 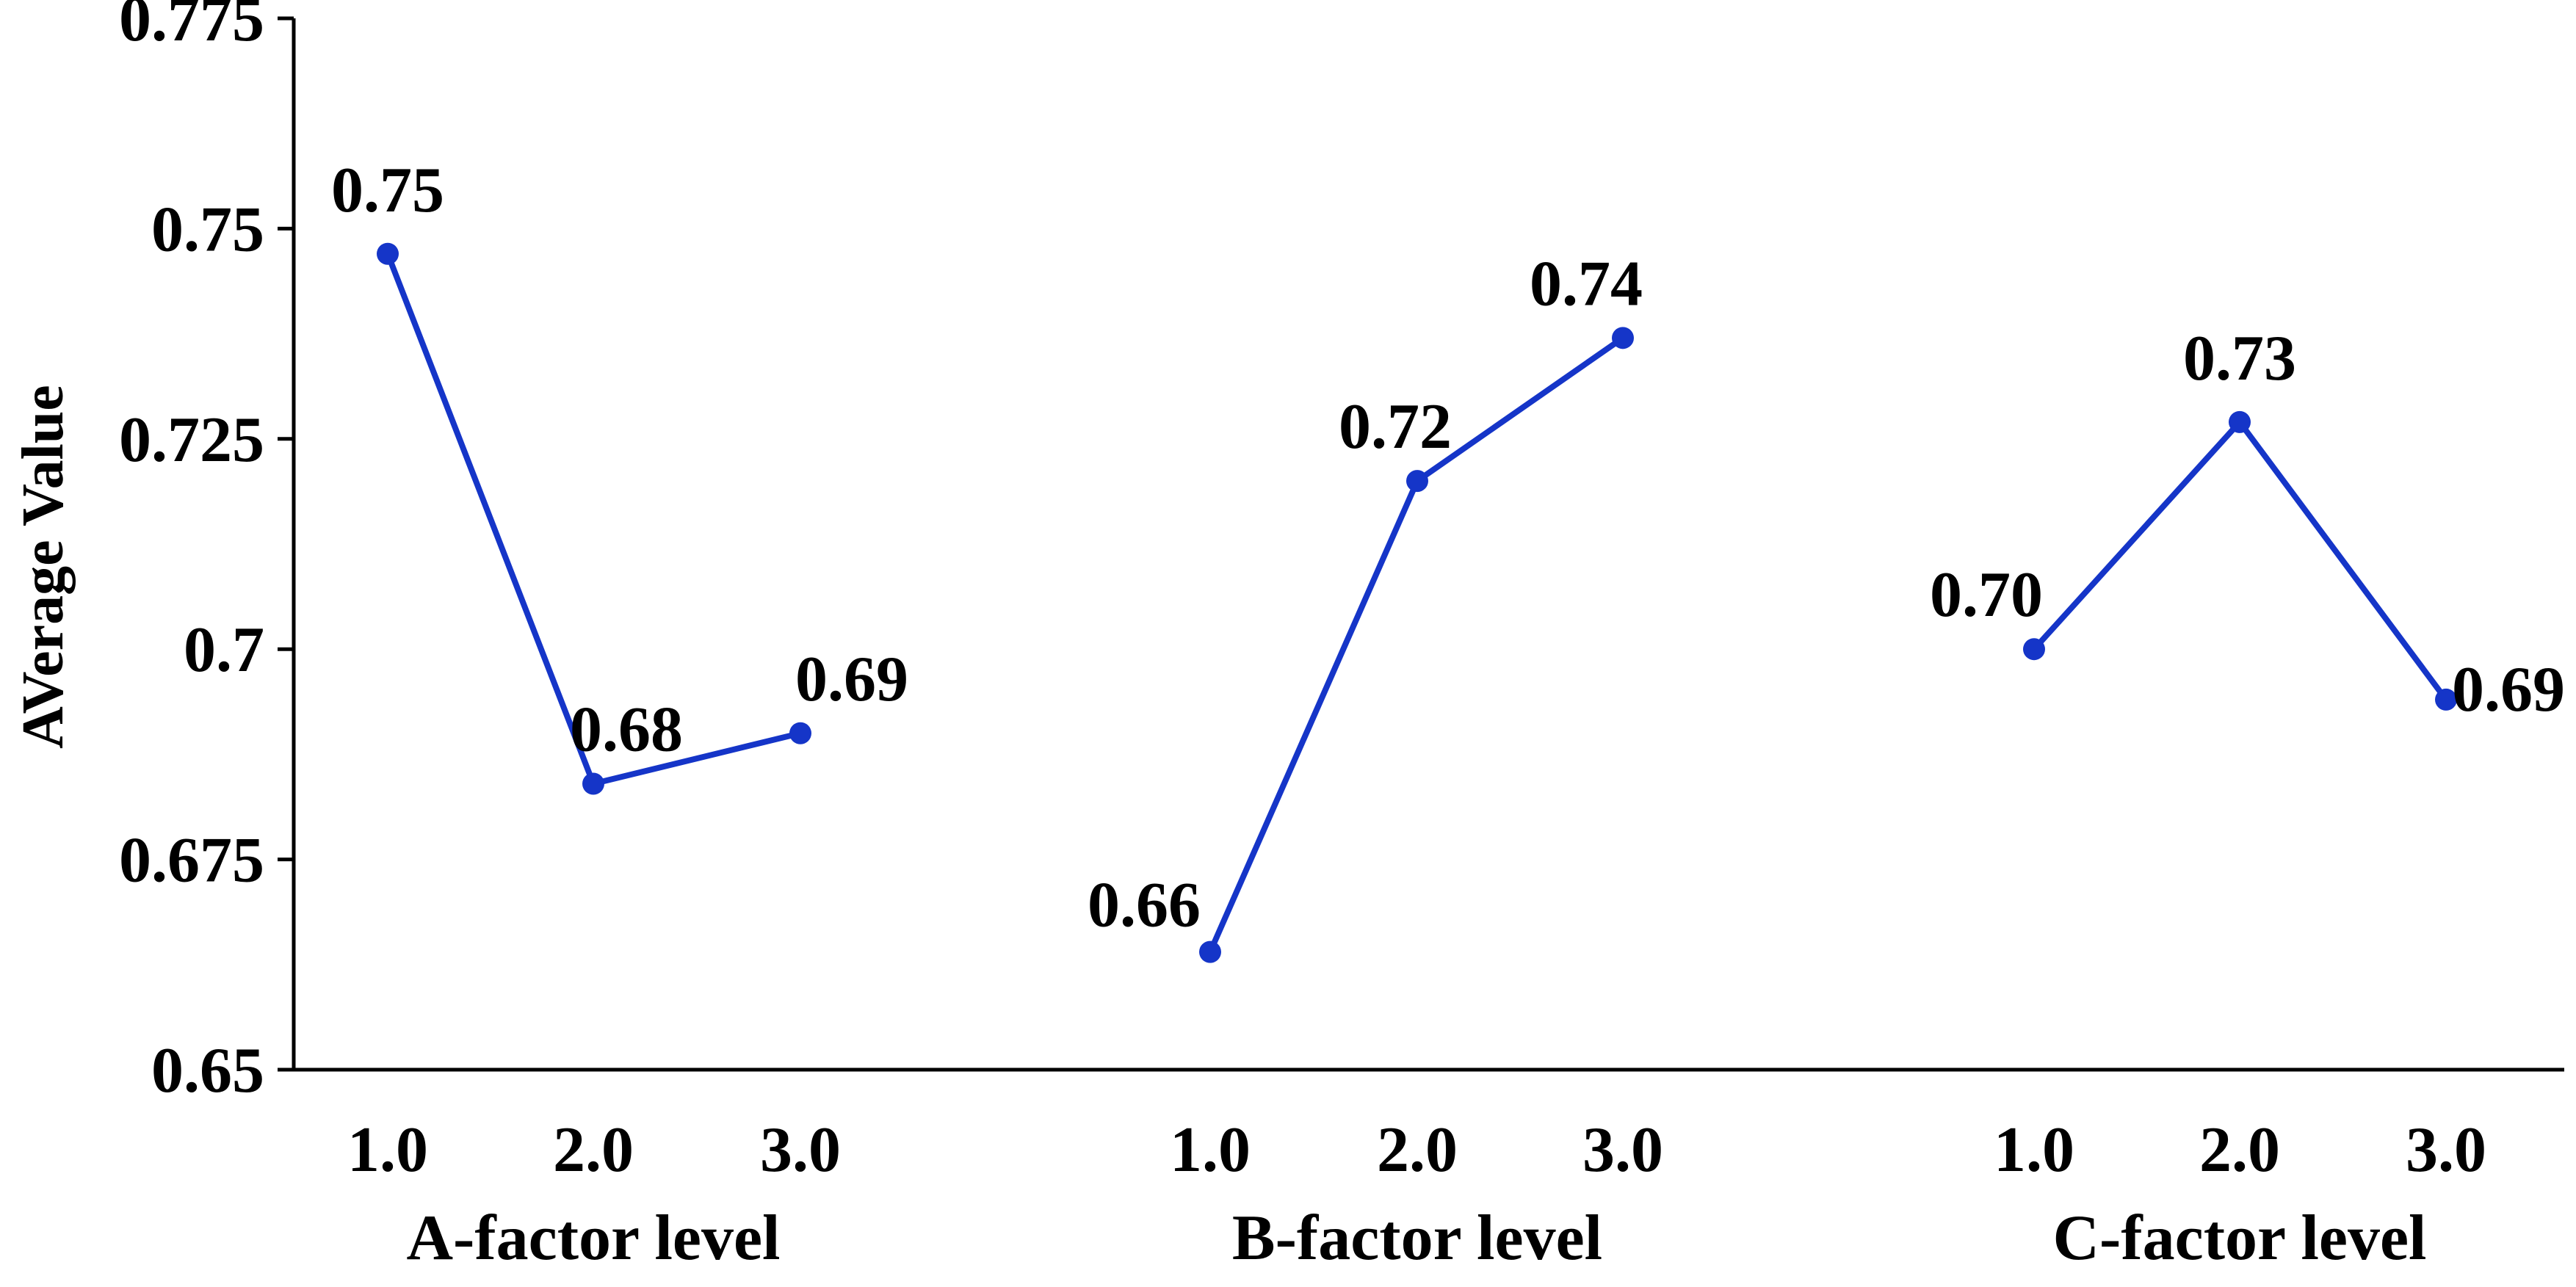 What do you see at coordinates (224, 650) in the screenshot?
I see `y-tick-label: 0.7` at bounding box center [224, 650].